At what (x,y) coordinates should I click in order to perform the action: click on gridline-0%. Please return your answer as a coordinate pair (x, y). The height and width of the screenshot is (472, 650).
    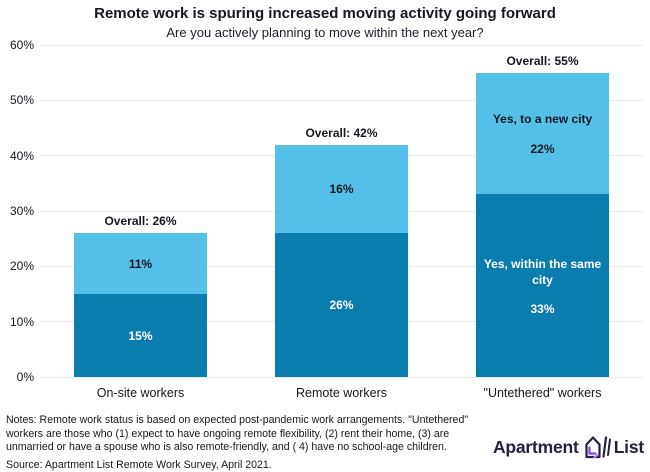
    Looking at the image, I should click on (341, 377).